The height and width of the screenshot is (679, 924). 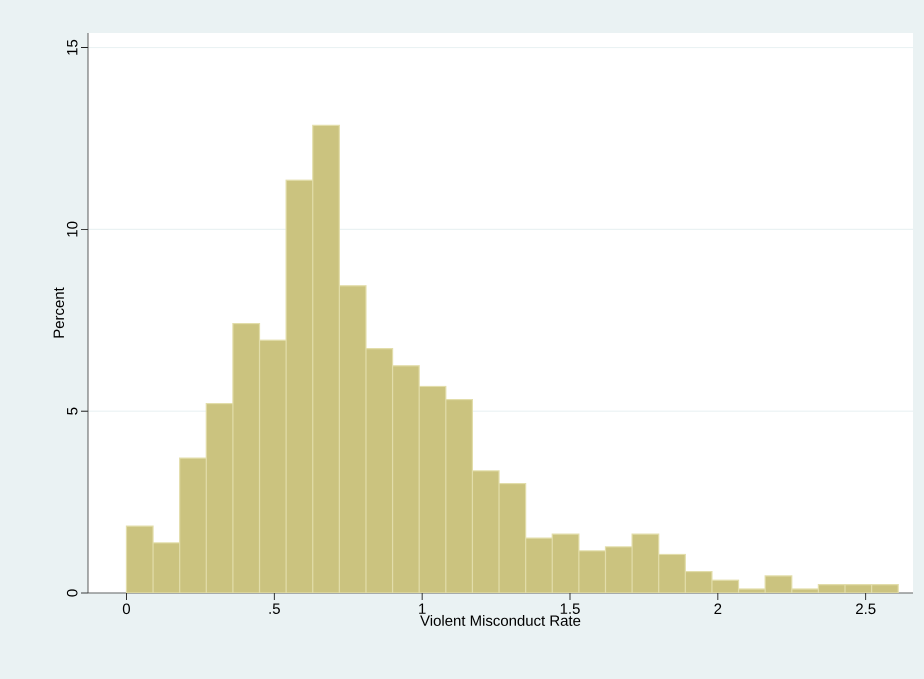 I want to click on x-axis-title: Violent Misconduct Rate, so click(x=500, y=620).